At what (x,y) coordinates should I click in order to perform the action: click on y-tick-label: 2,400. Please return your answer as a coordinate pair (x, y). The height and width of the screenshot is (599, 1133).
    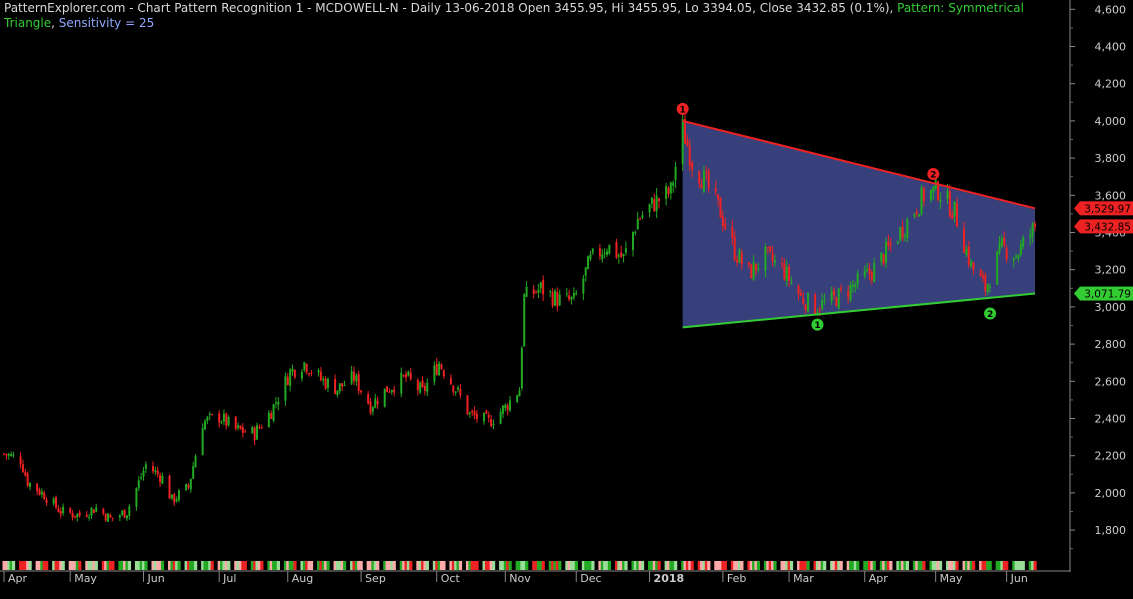
    Looking at the image, I should click on (1111, 419).